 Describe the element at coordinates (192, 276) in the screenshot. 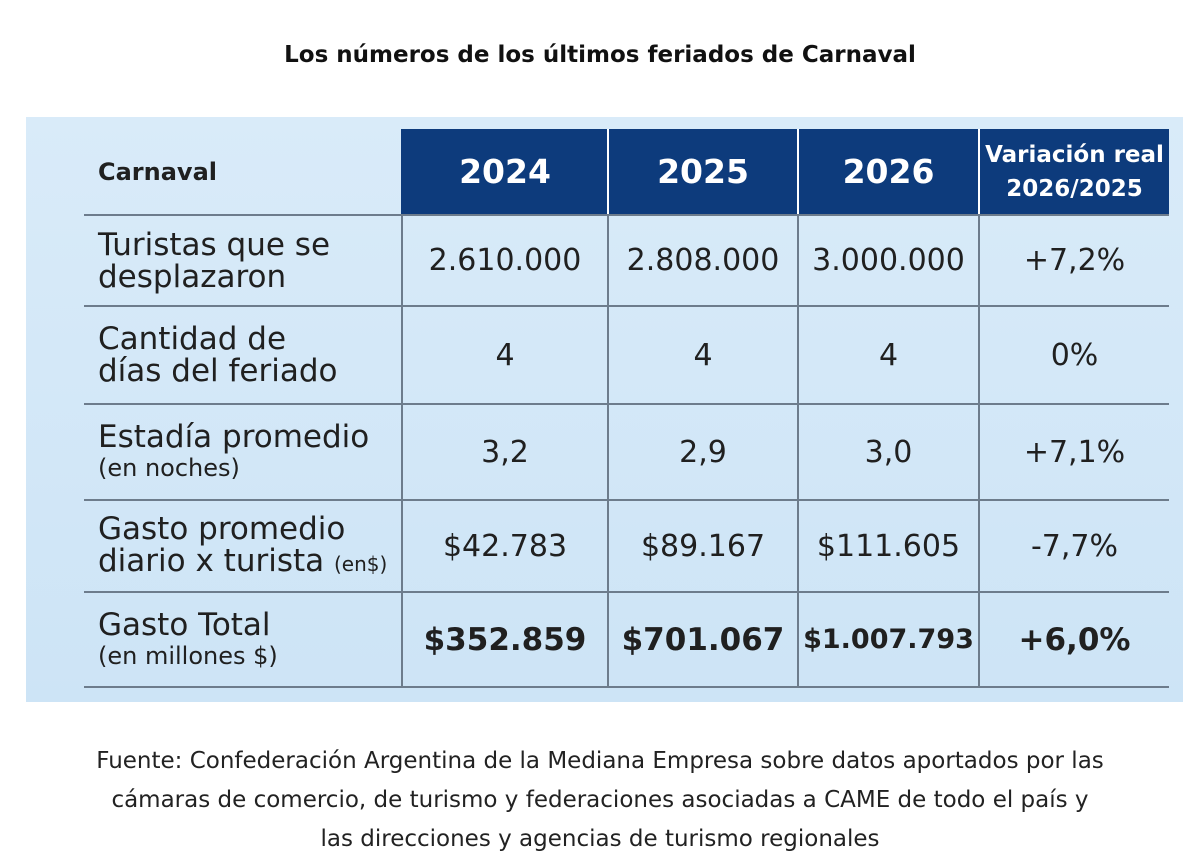

I see `row-label-line2: desplazaron` at that location.